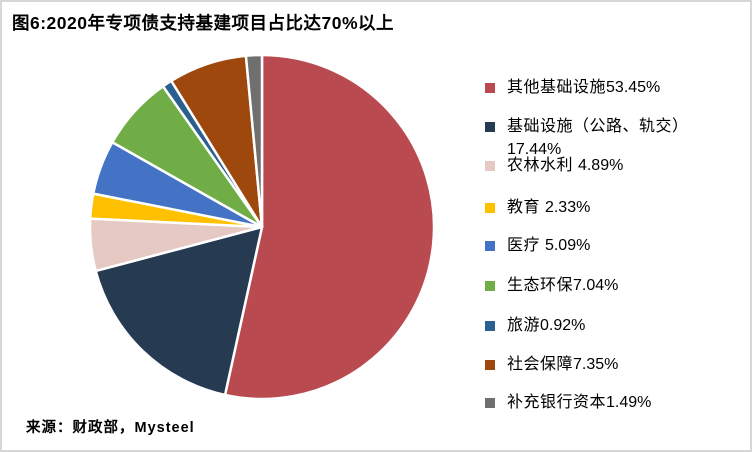  I want to click on legend-item: 旅游0.92%, so click(616, 325).